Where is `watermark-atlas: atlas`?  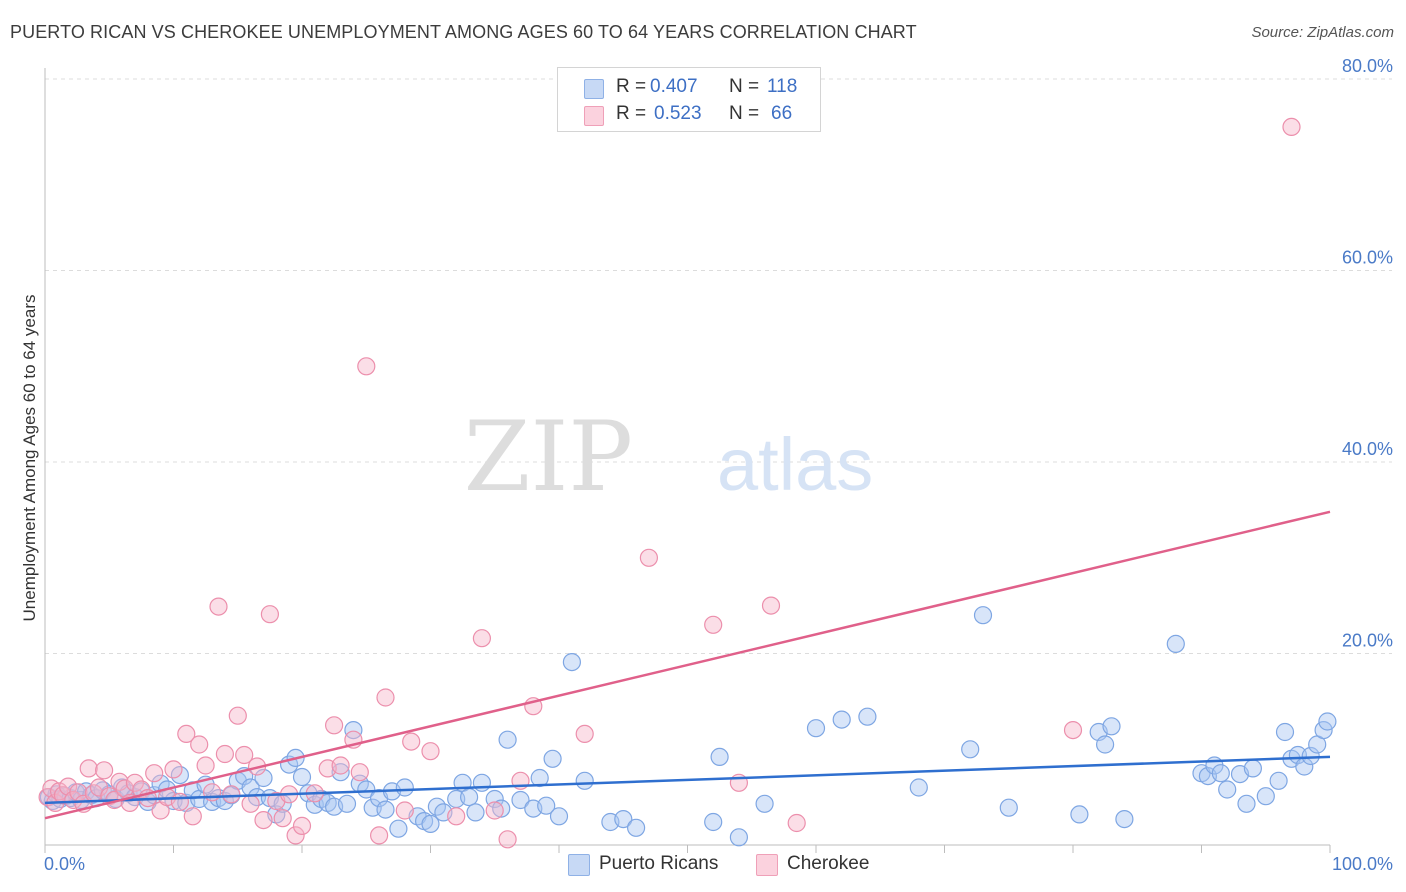
watermark-atlas: atlas is located at coordinates (795, 464).